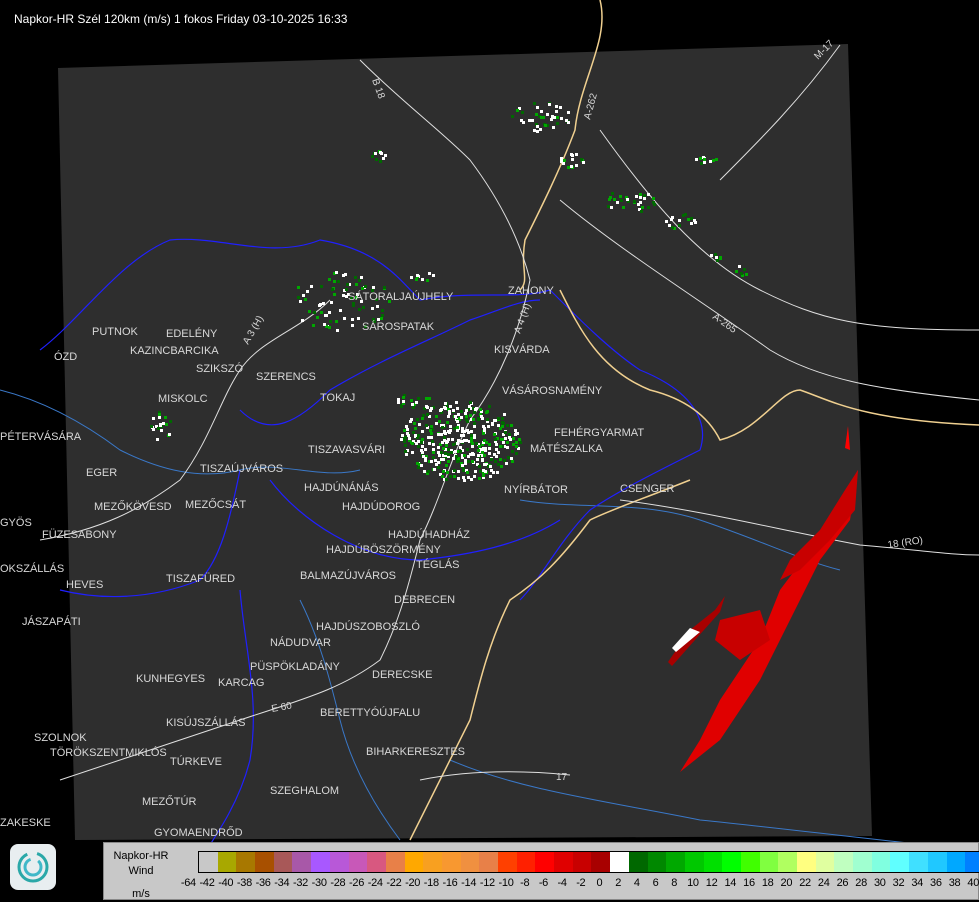  Describe the element at coordinates (647, 489) in the screenshot. I see `city-label: CSENGER` at that location.